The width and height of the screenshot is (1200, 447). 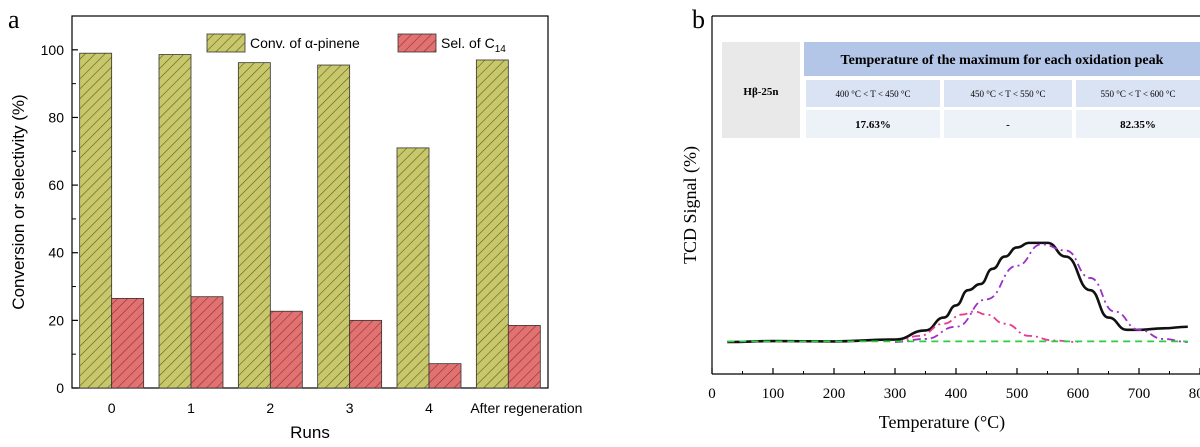 I want to click on y-tick-label-a: 100, so click(x=53, y=50).